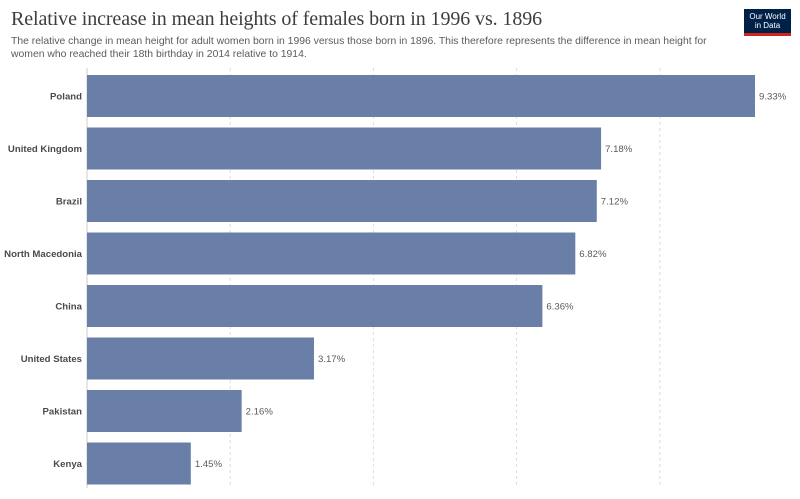  Describe the element at coordinates (43, 254) in the screenshot. I see `category-label: North Macedonia` at that location.